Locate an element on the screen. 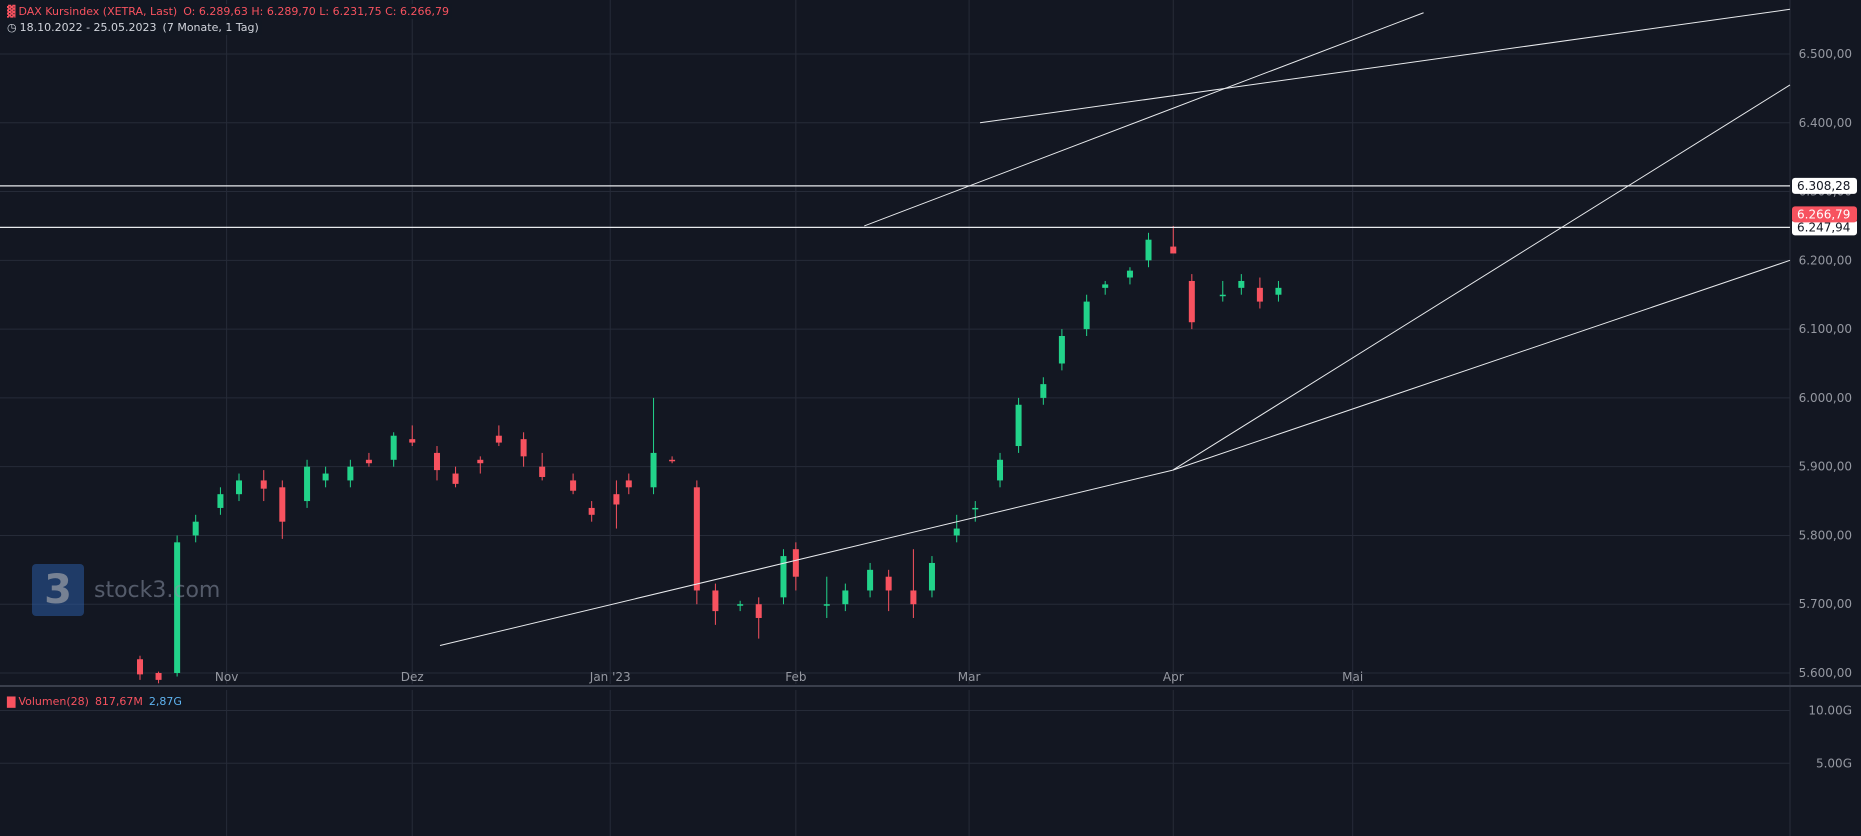 This screenshot has width=1861, height=836. bar-chart-icon: ▓ is located at coordinates (11, 11).